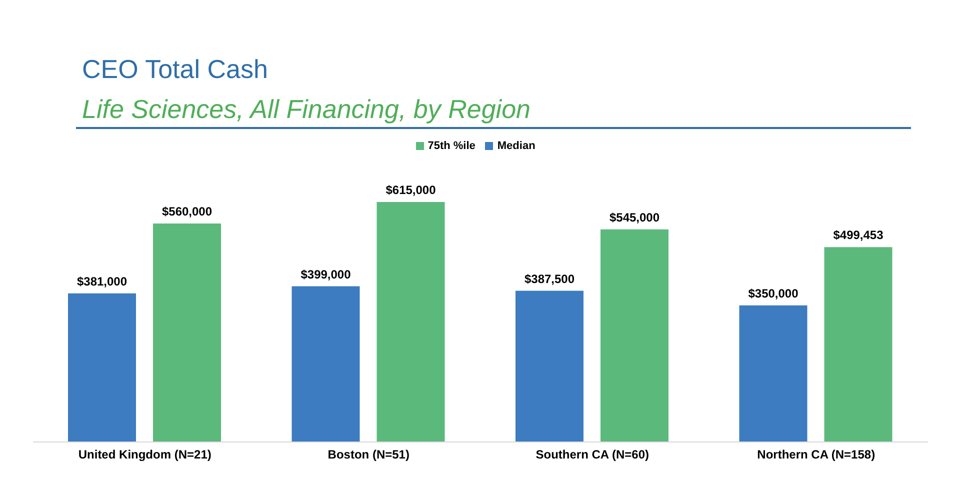 Image resolution: width=966 pixels, height=482 pixels. What do you see at coordinates (858, 235) in the screenshot?
I see `data-label: $499,453` at bounding box center [858, 235].